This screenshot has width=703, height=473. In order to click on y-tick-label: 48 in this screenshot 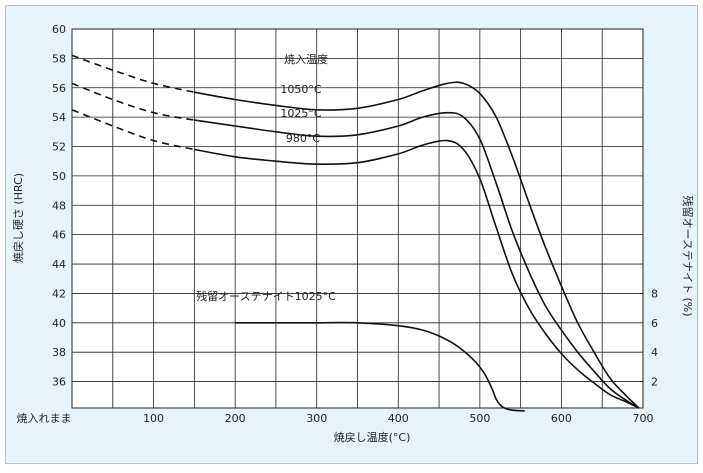, I will do `click(59, 205)`.